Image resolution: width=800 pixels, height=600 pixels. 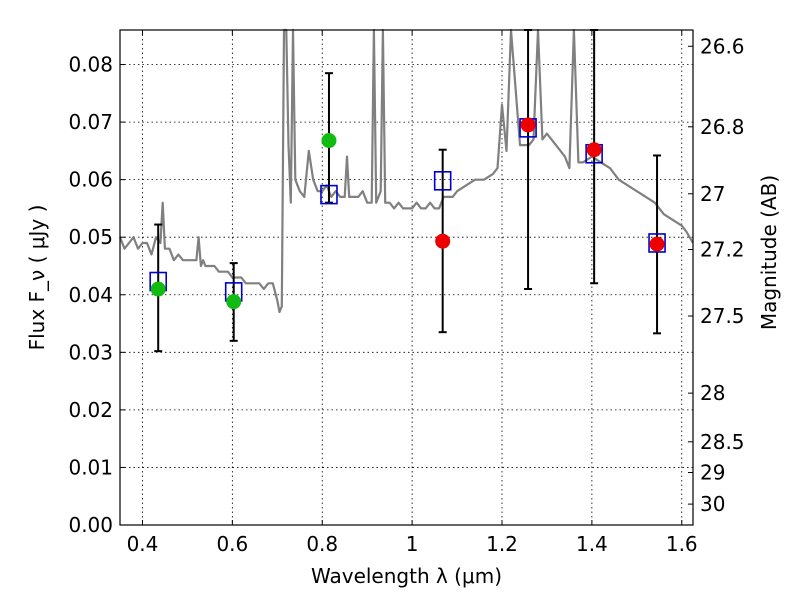 What do you see at coordinates (90, 352) in the screenshot?
I see `y-tick-label: 0.03` at bounding box center [90, 352].